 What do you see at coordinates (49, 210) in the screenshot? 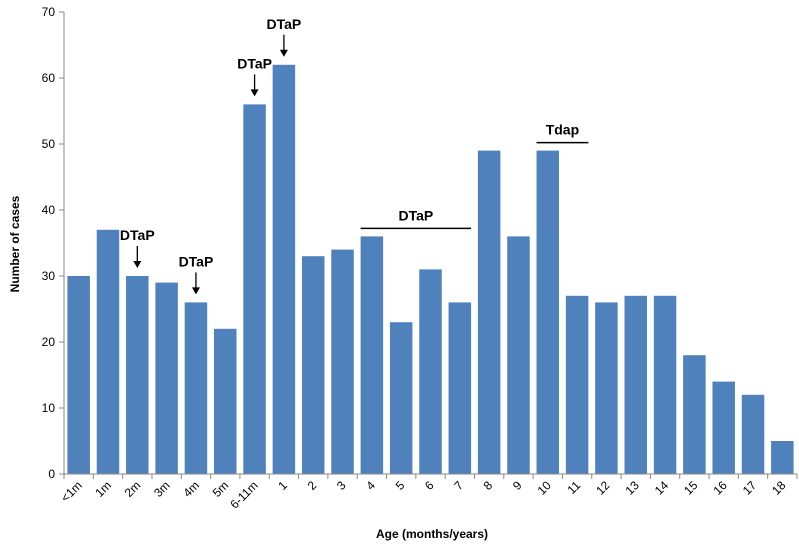
I see `y-tick-label: 40` at bounding box center [49, 210].